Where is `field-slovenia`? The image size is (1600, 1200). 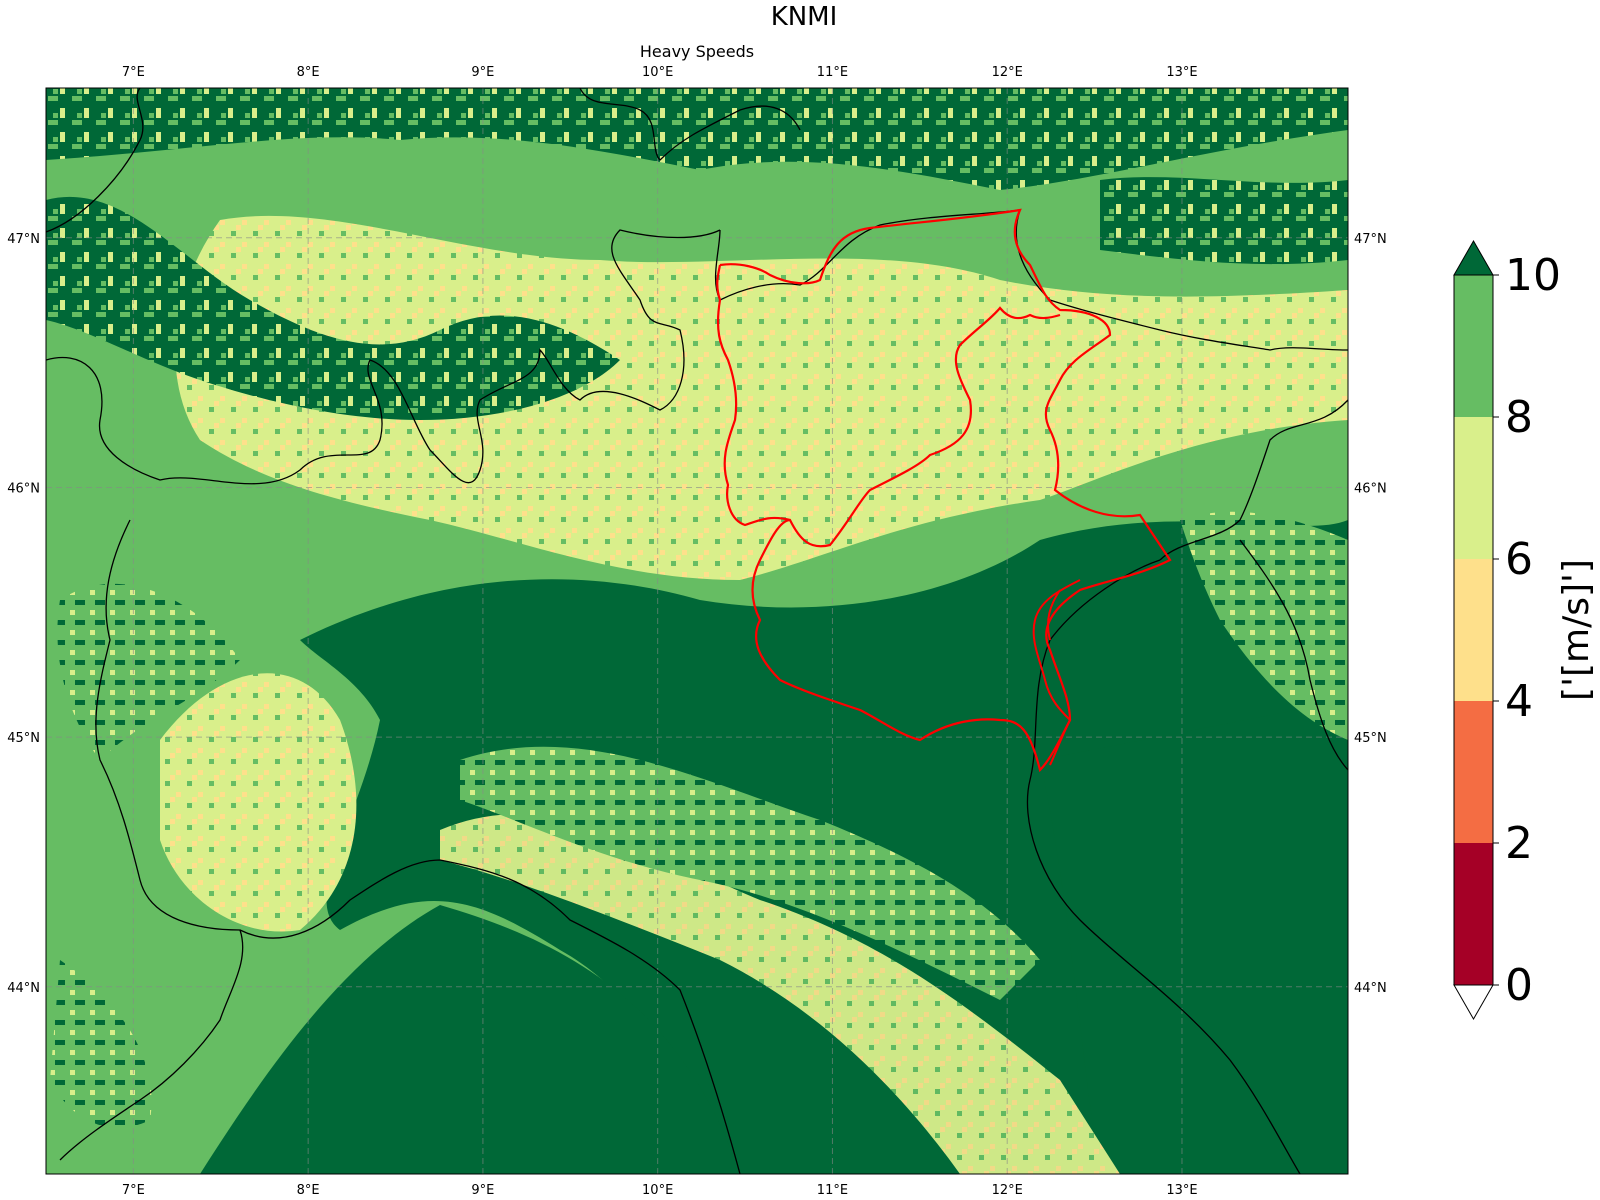
field-slovenia is located at coordinates (1264, 625).